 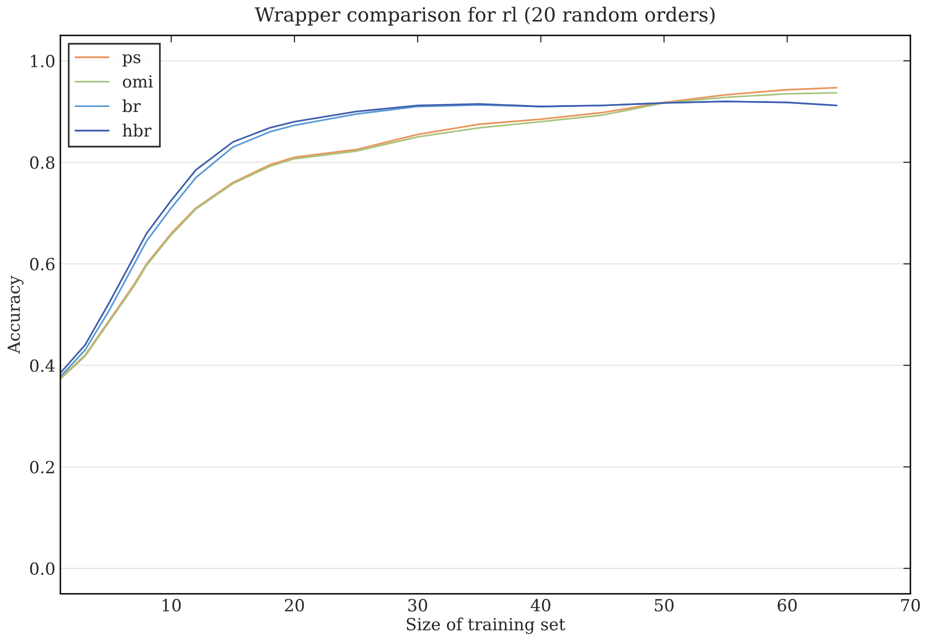 What do you see at coordinates (16, 315) in the screenshot?
I see `y-axis-title: Accuracy` at bounding box center [16, 315].